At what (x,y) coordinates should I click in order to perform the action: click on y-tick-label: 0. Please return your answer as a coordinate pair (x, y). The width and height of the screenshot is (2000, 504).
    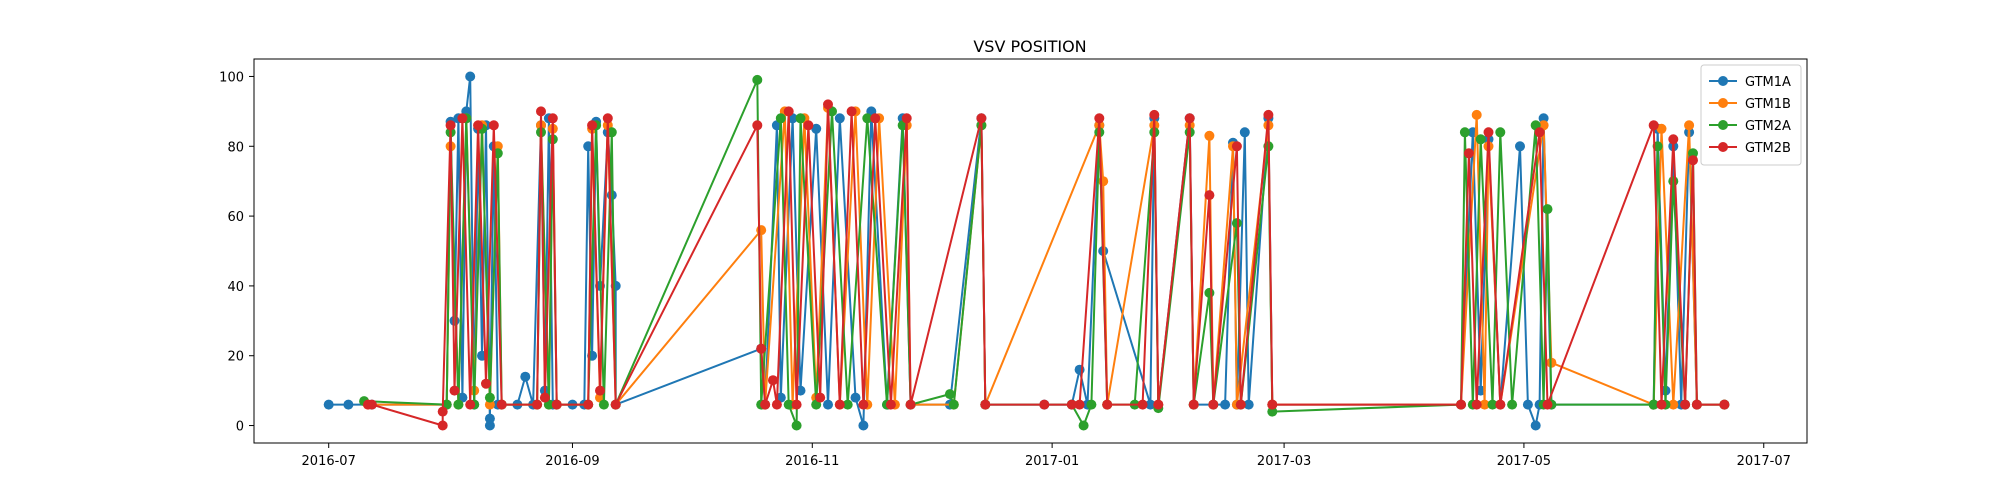
    Looking at the image, I should click on (240, 427).